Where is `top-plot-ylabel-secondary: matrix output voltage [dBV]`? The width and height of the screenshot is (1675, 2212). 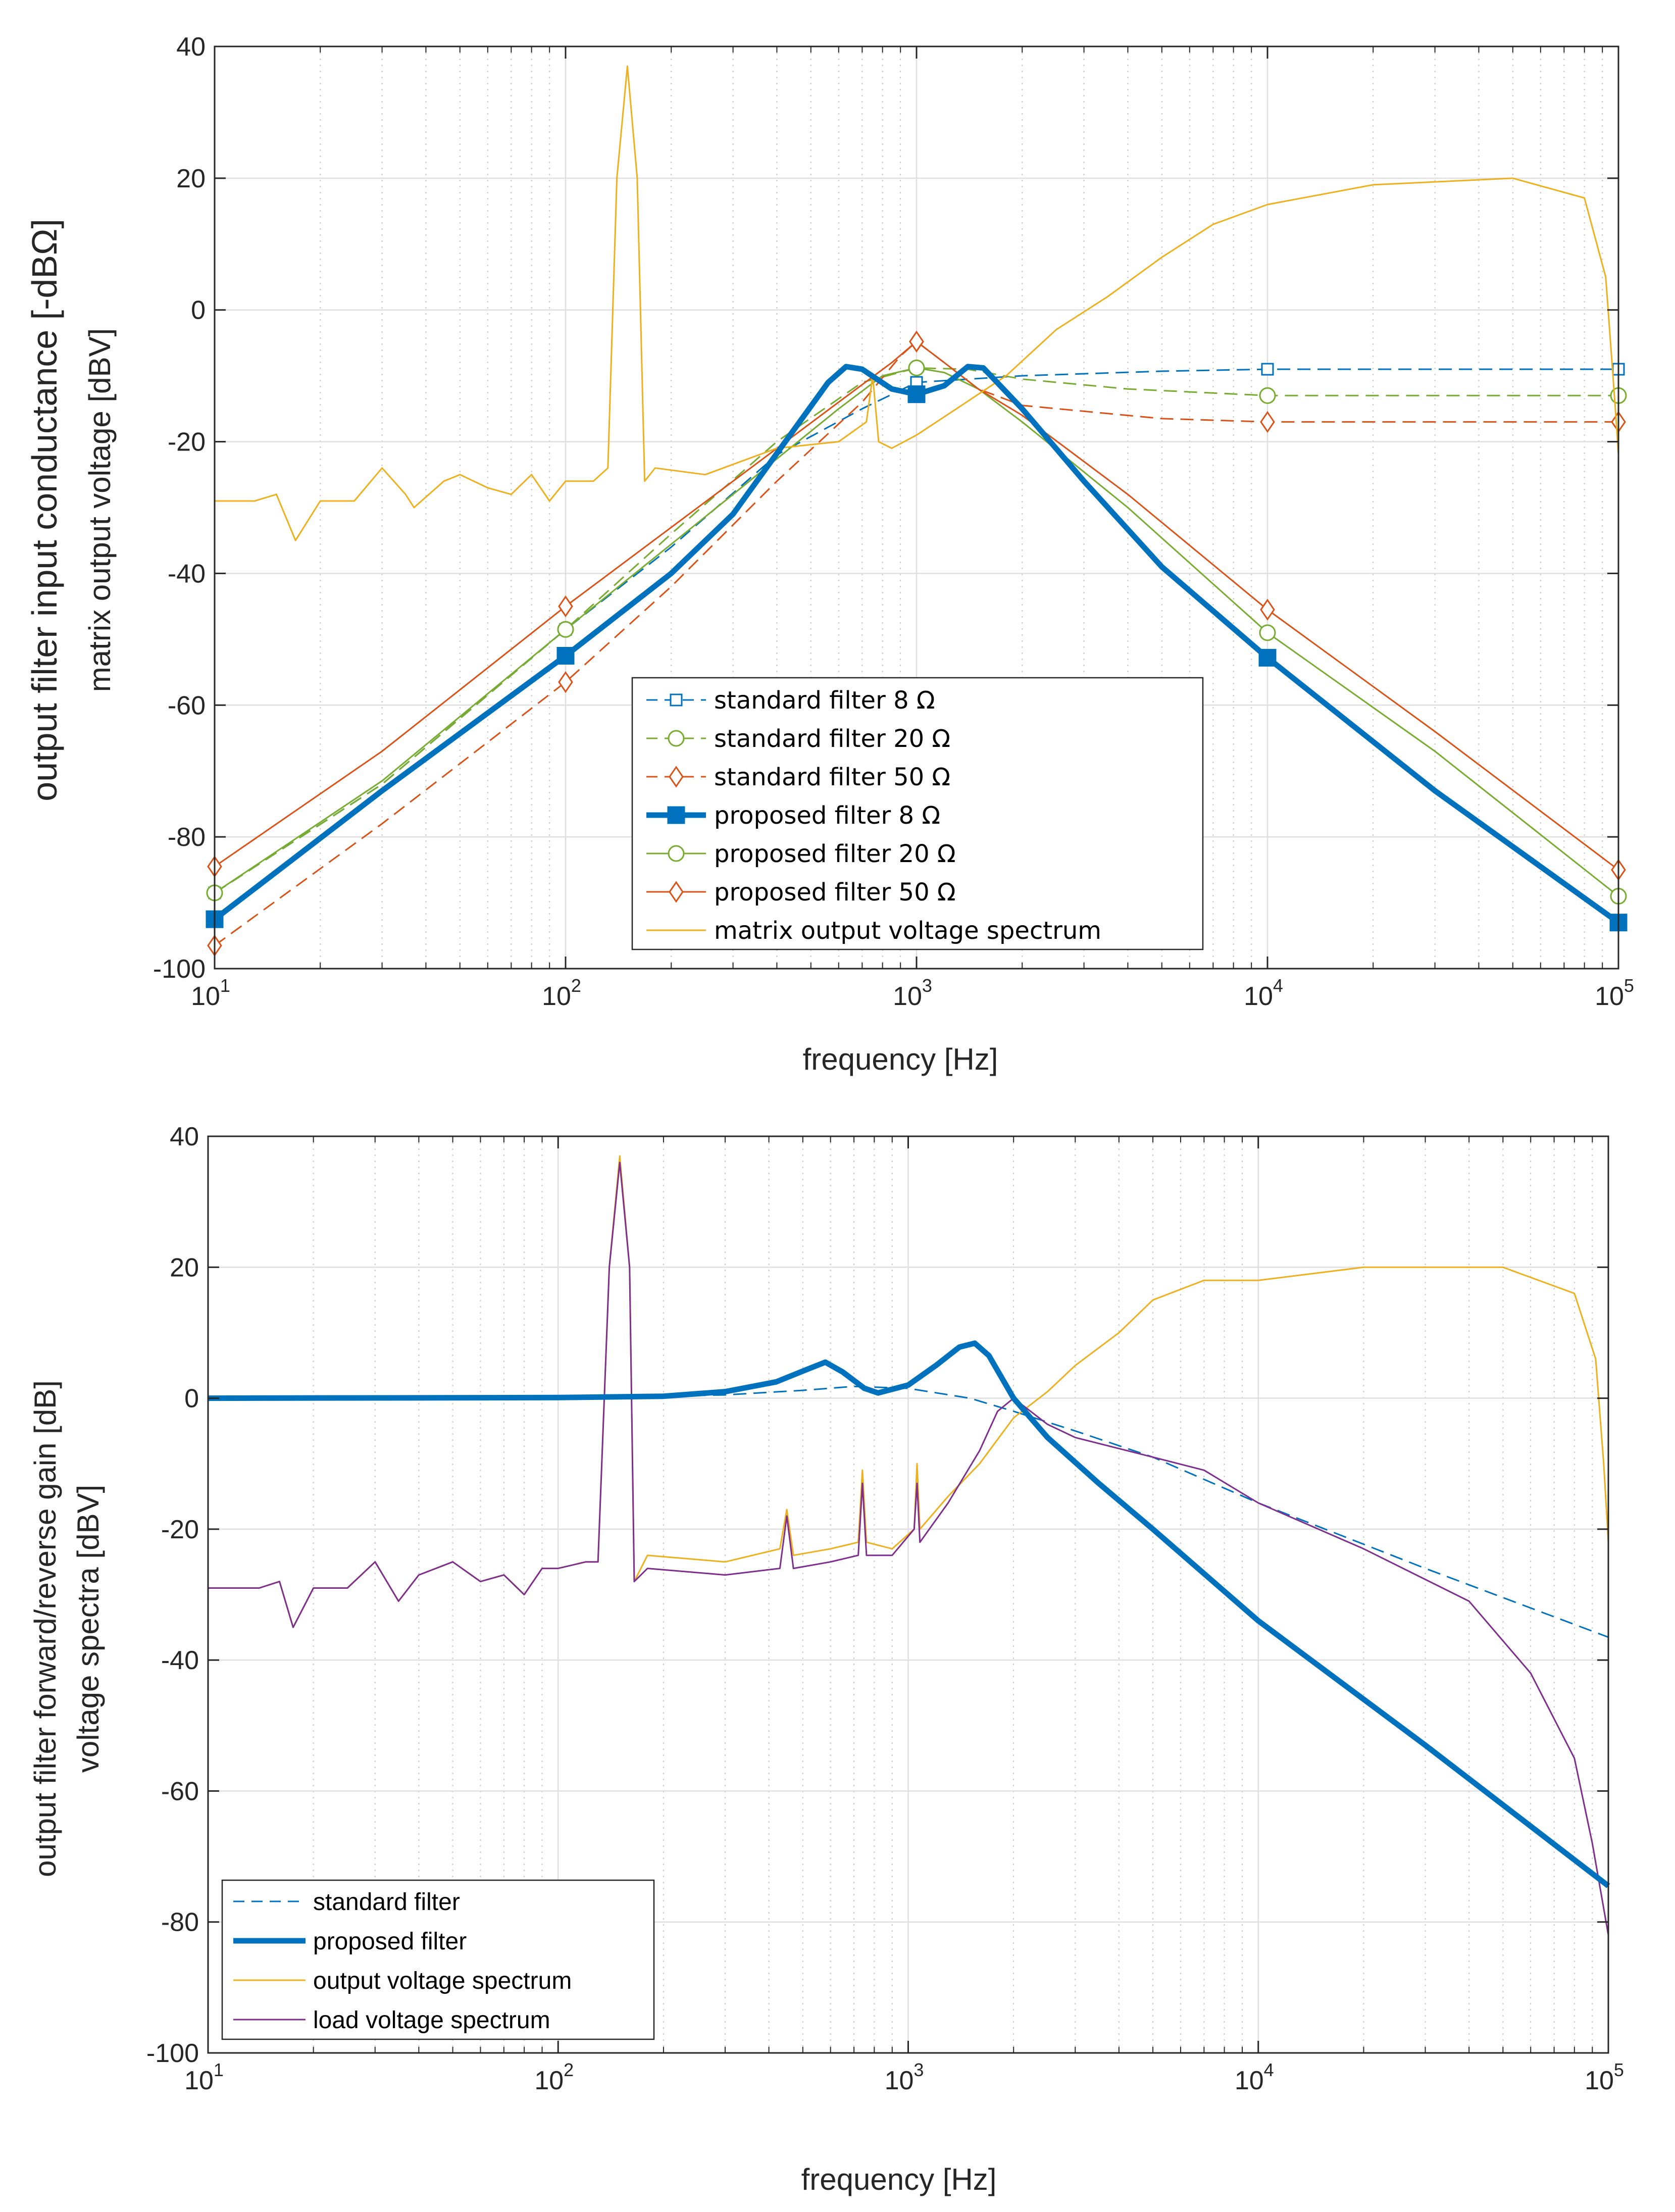
top-plot-ylabel-secondary: matrix output voltage [dBV] is located at coordinates (100, 510).